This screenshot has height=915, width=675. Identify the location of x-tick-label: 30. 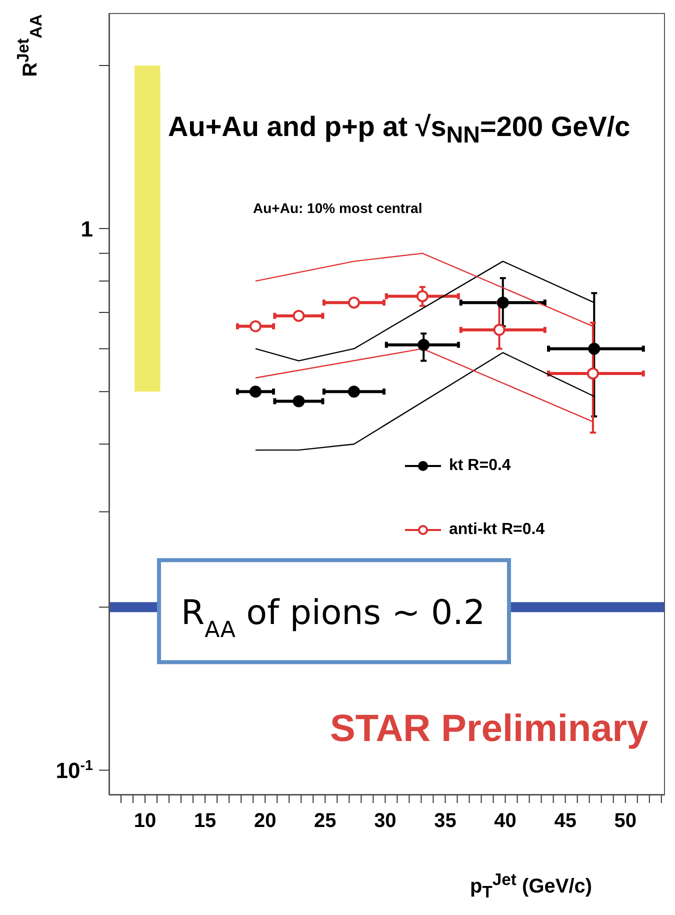
(385, 821).